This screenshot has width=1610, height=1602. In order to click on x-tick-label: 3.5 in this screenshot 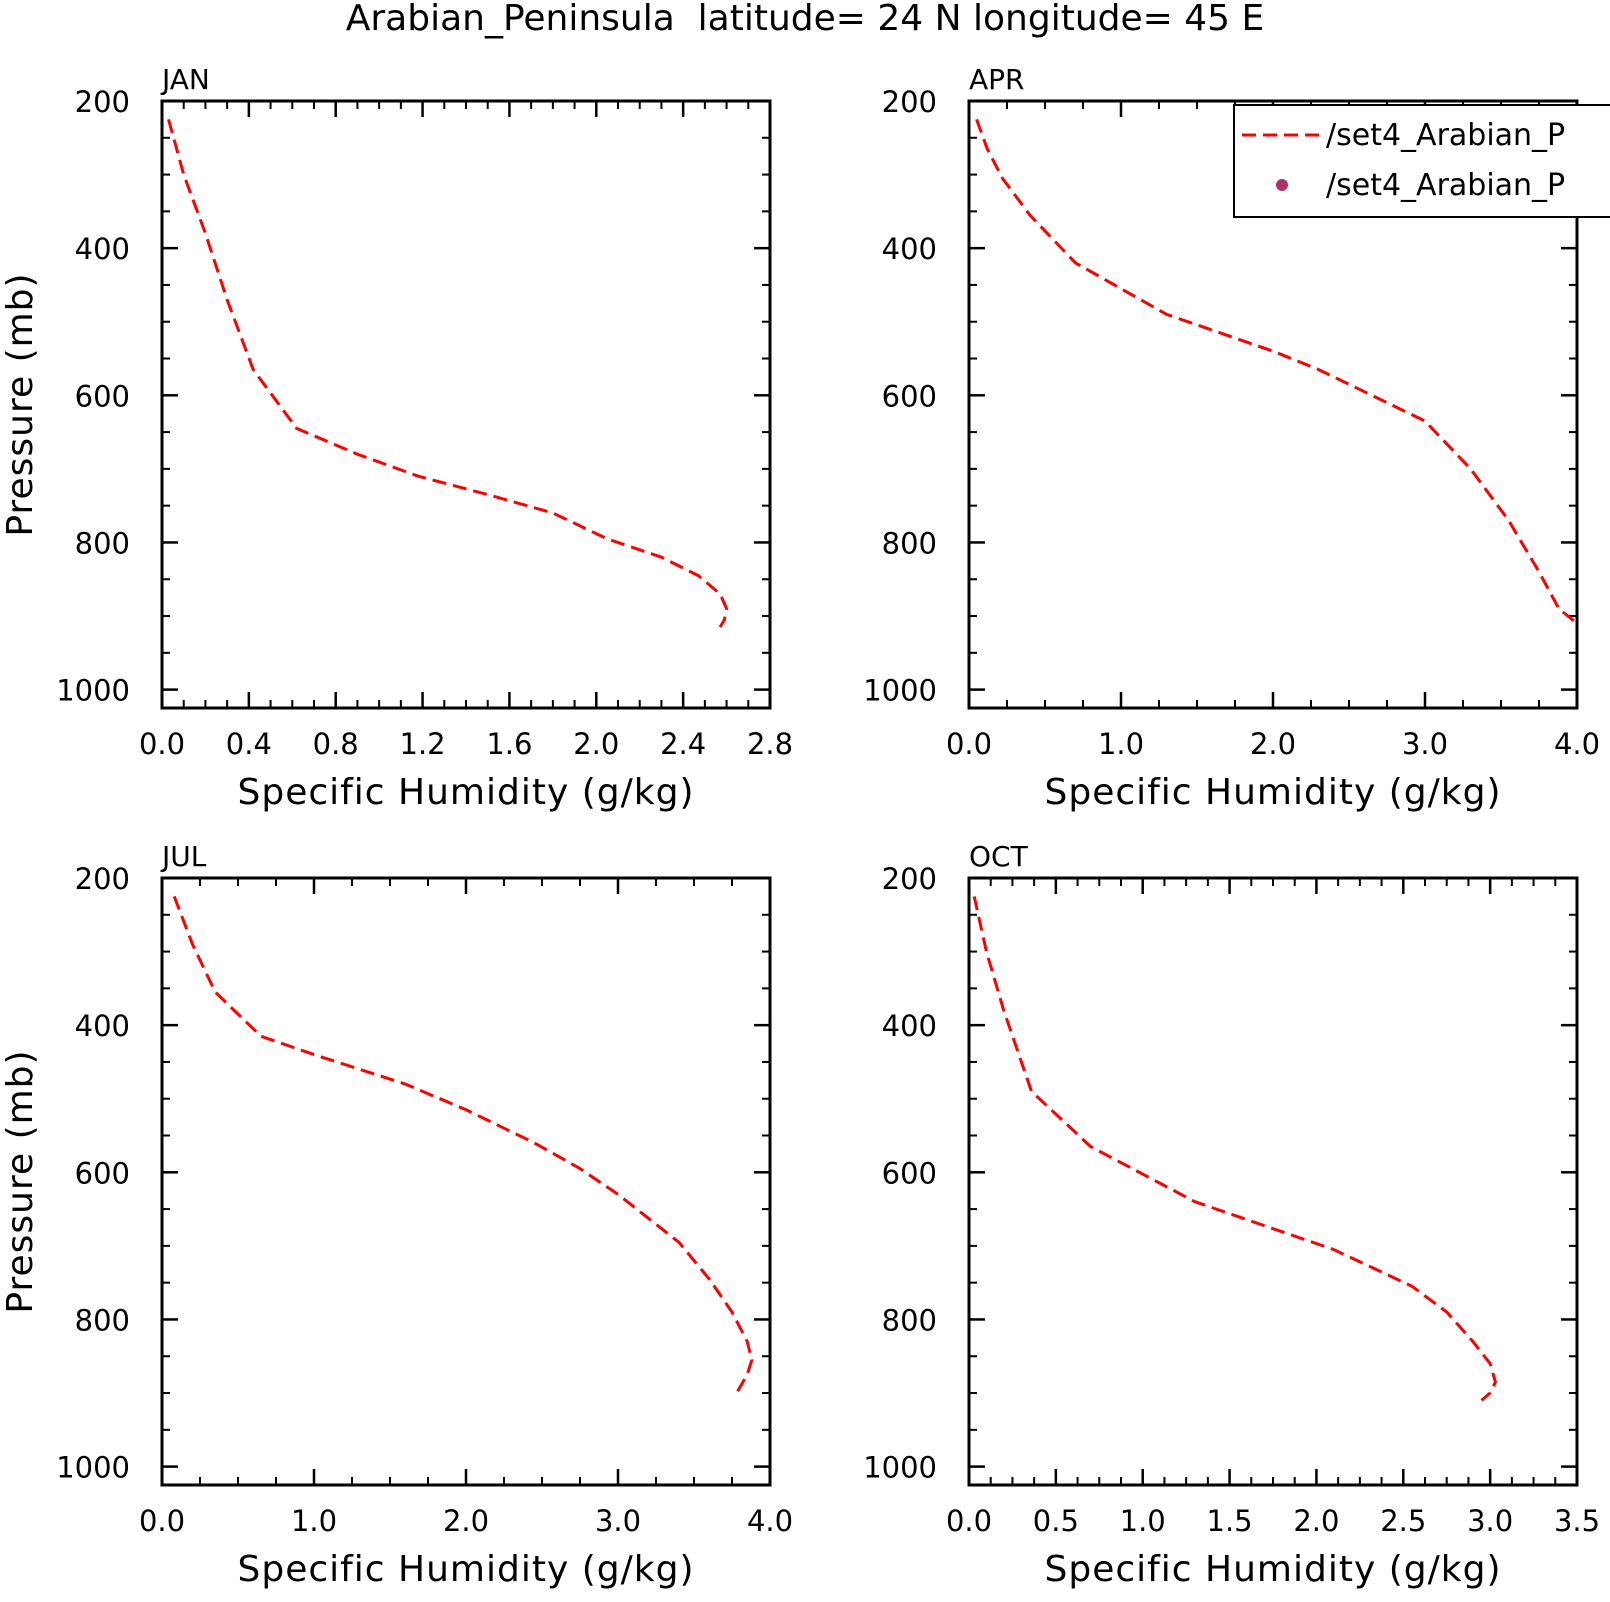, I will do `click(1577, 1521)`.